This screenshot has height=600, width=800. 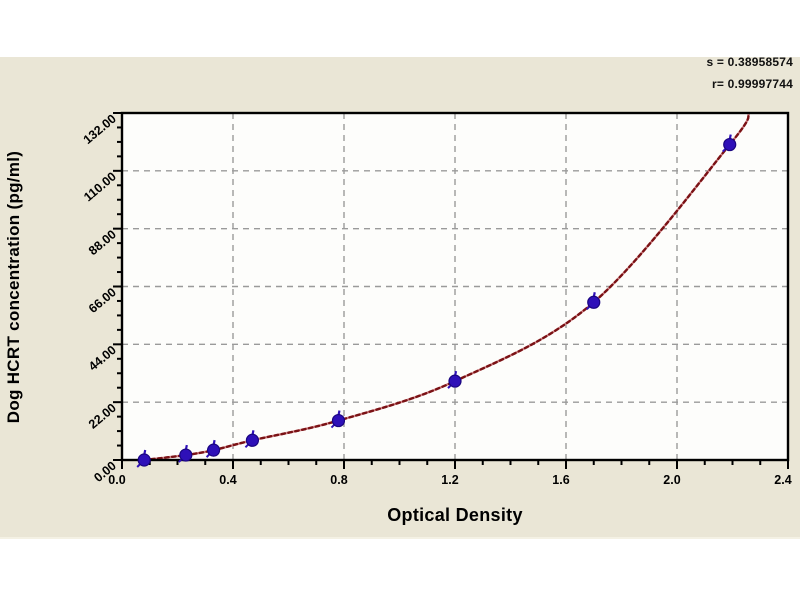 What do you see at coordinates (752, 84) in the screenshot?
I see `fit-r-value: r= 0.99997744` at bounding box center [752, 84].